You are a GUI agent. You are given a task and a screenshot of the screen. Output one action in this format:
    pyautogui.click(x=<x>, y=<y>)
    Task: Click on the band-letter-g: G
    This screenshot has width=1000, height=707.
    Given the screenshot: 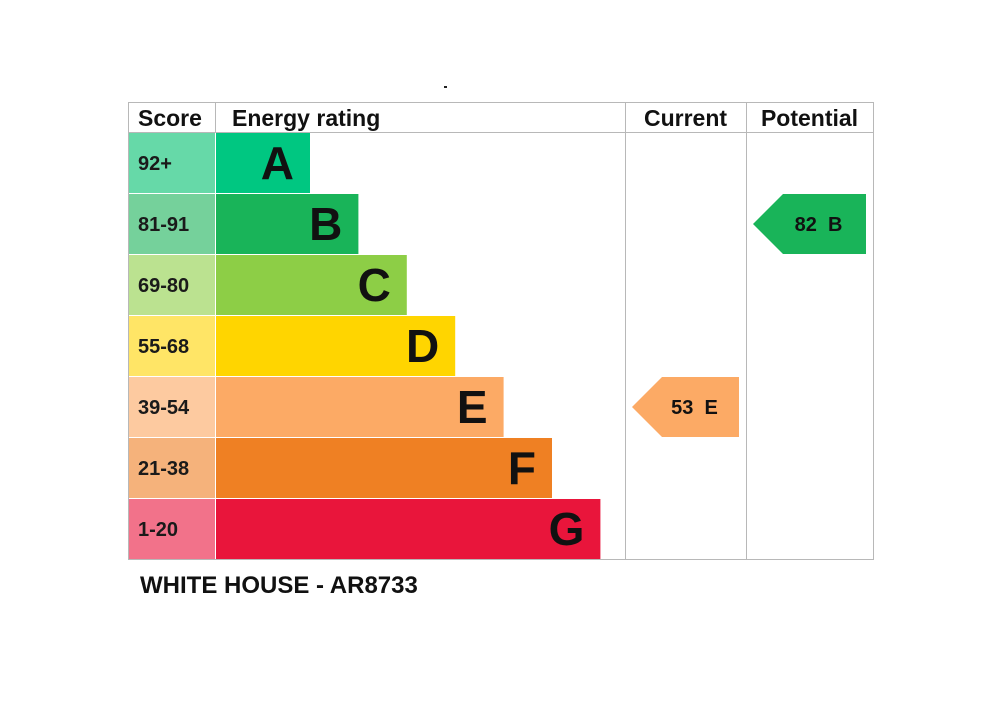 What is the action you would take?
    pyautogui.click(x=567, y=529)
    